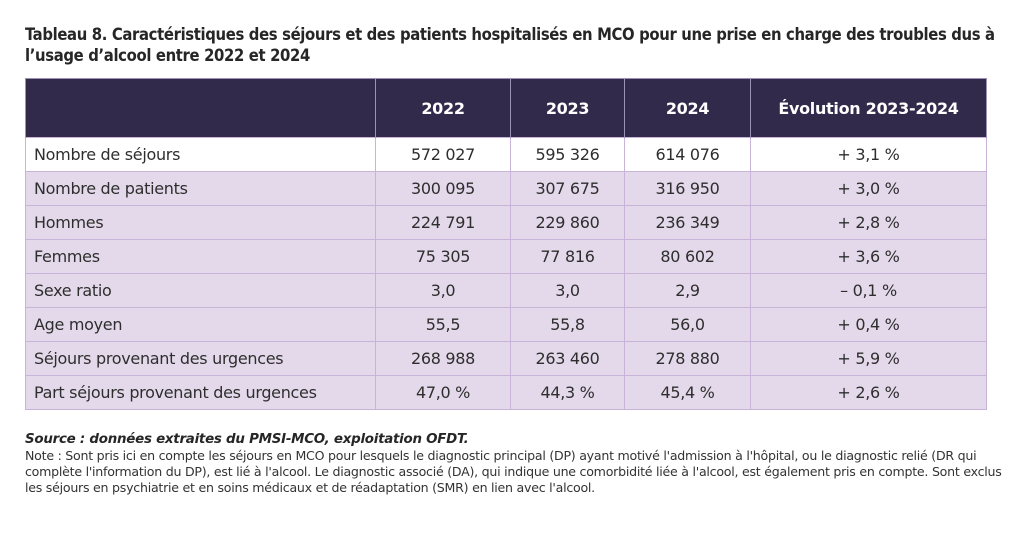  I want to click on cell-2022: 224 791, so click(443, 222).